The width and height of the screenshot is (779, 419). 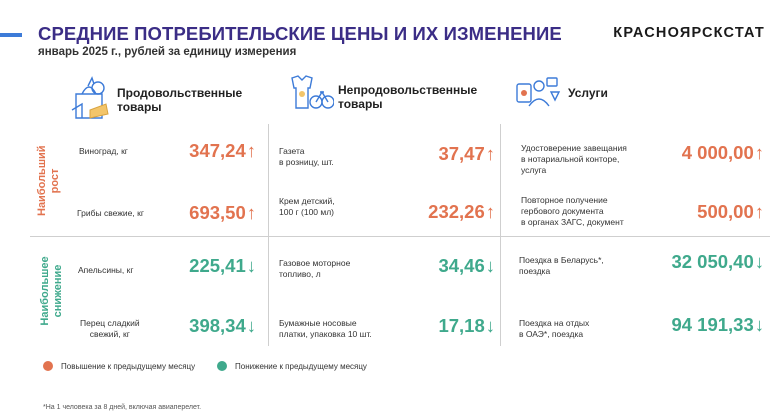 What do you see at coordinates (110, 213) in the screenshot?
I see `item-name-mushrooms: Грибы свежие, кг` at bounding box center [110, 213].